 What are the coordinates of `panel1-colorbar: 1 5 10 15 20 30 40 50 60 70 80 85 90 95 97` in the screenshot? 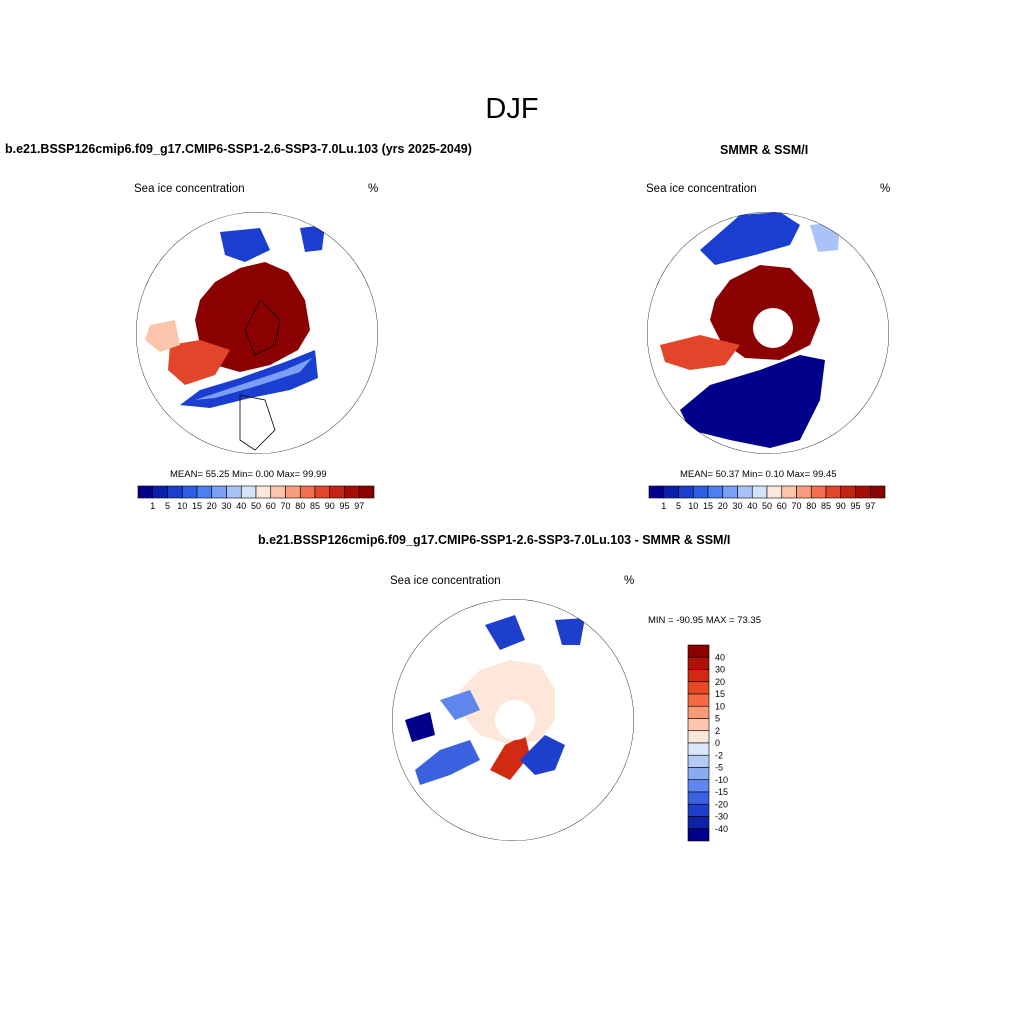 It's located at (256, 498).